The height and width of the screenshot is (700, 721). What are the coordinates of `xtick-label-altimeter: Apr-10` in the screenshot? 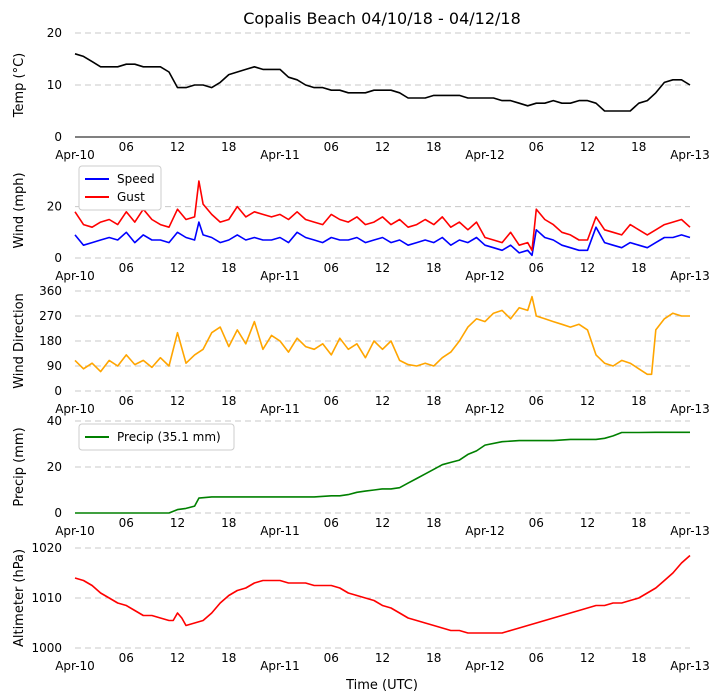 It's located at (75, 666).